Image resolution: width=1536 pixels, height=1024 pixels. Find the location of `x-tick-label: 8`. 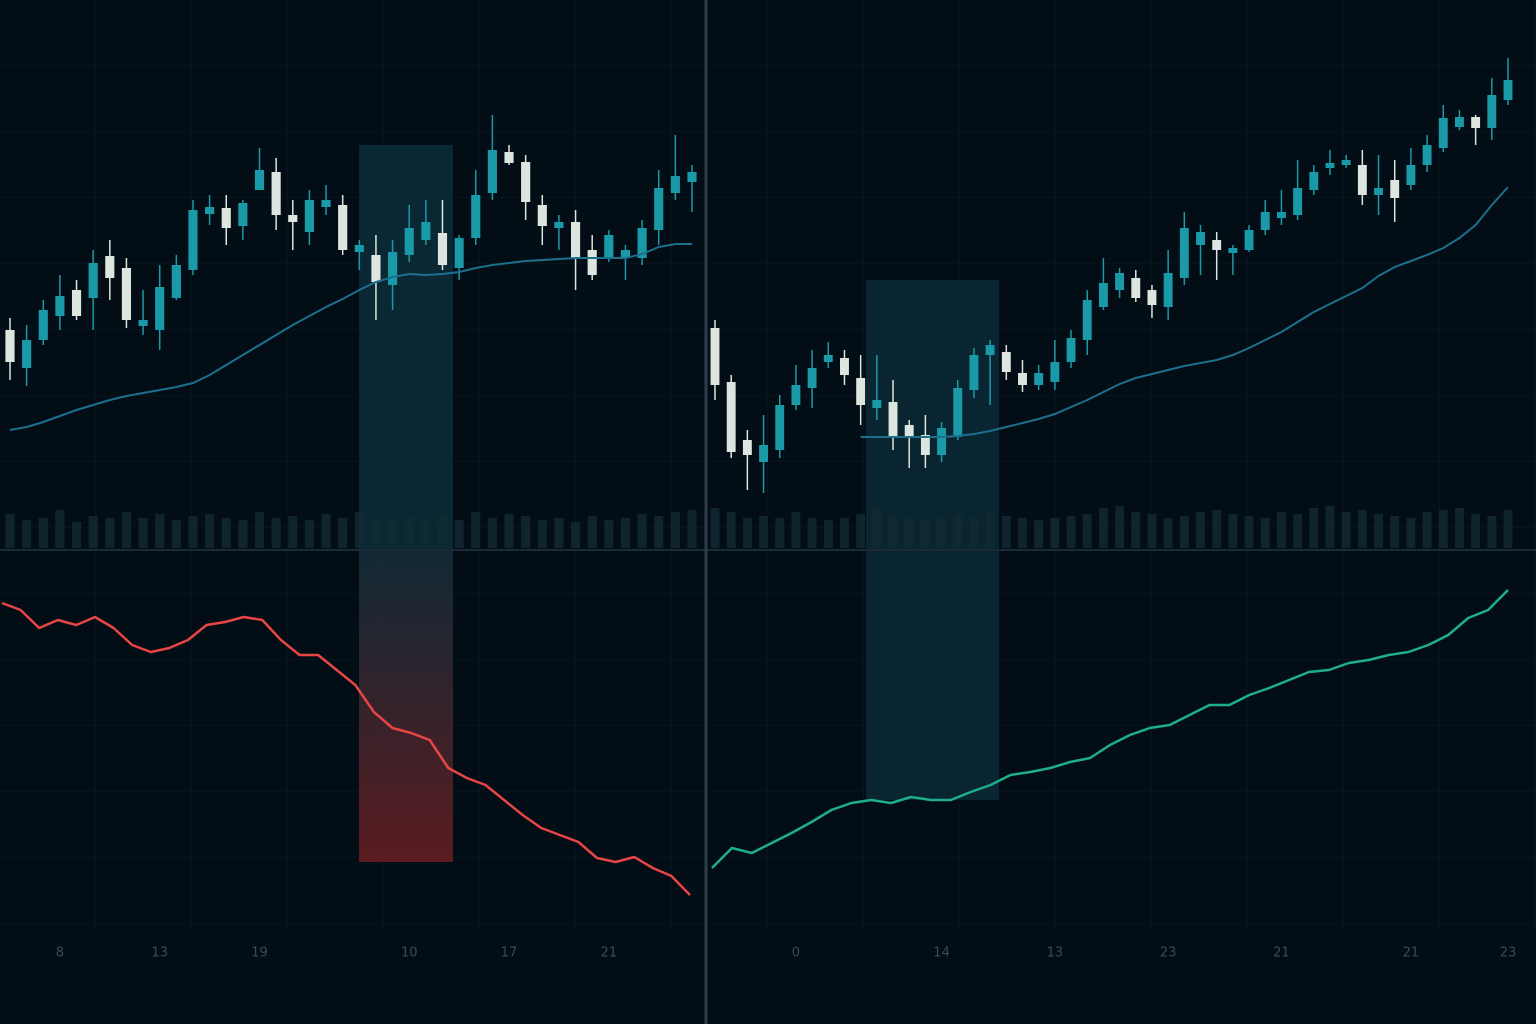

x-tick-label: 8 is located at coordinates (60, 953).